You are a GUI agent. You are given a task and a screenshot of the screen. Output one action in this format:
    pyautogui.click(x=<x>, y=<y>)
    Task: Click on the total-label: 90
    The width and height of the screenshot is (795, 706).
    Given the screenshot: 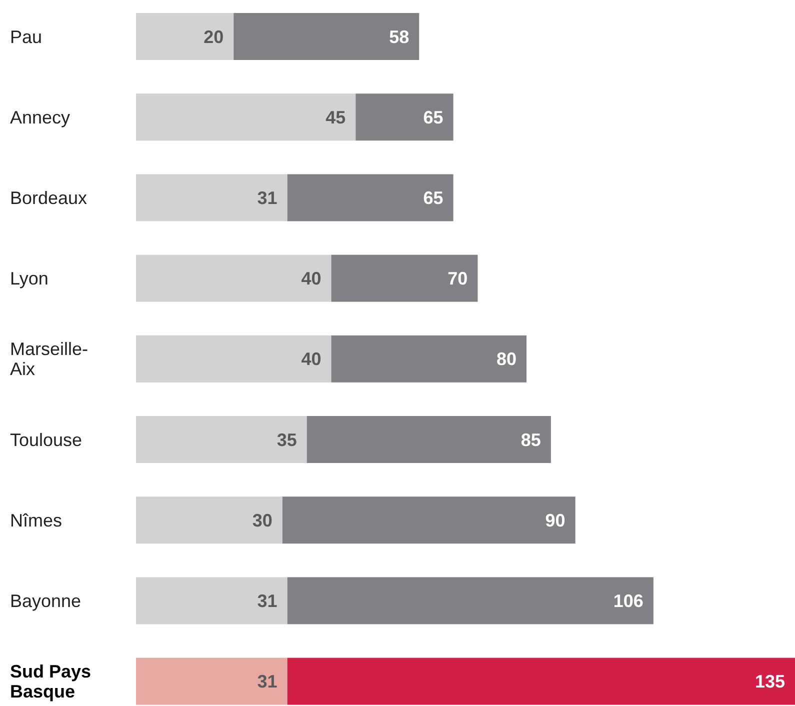 What is the action you would take?
    pyautogui.click(x=555, y=520)
    